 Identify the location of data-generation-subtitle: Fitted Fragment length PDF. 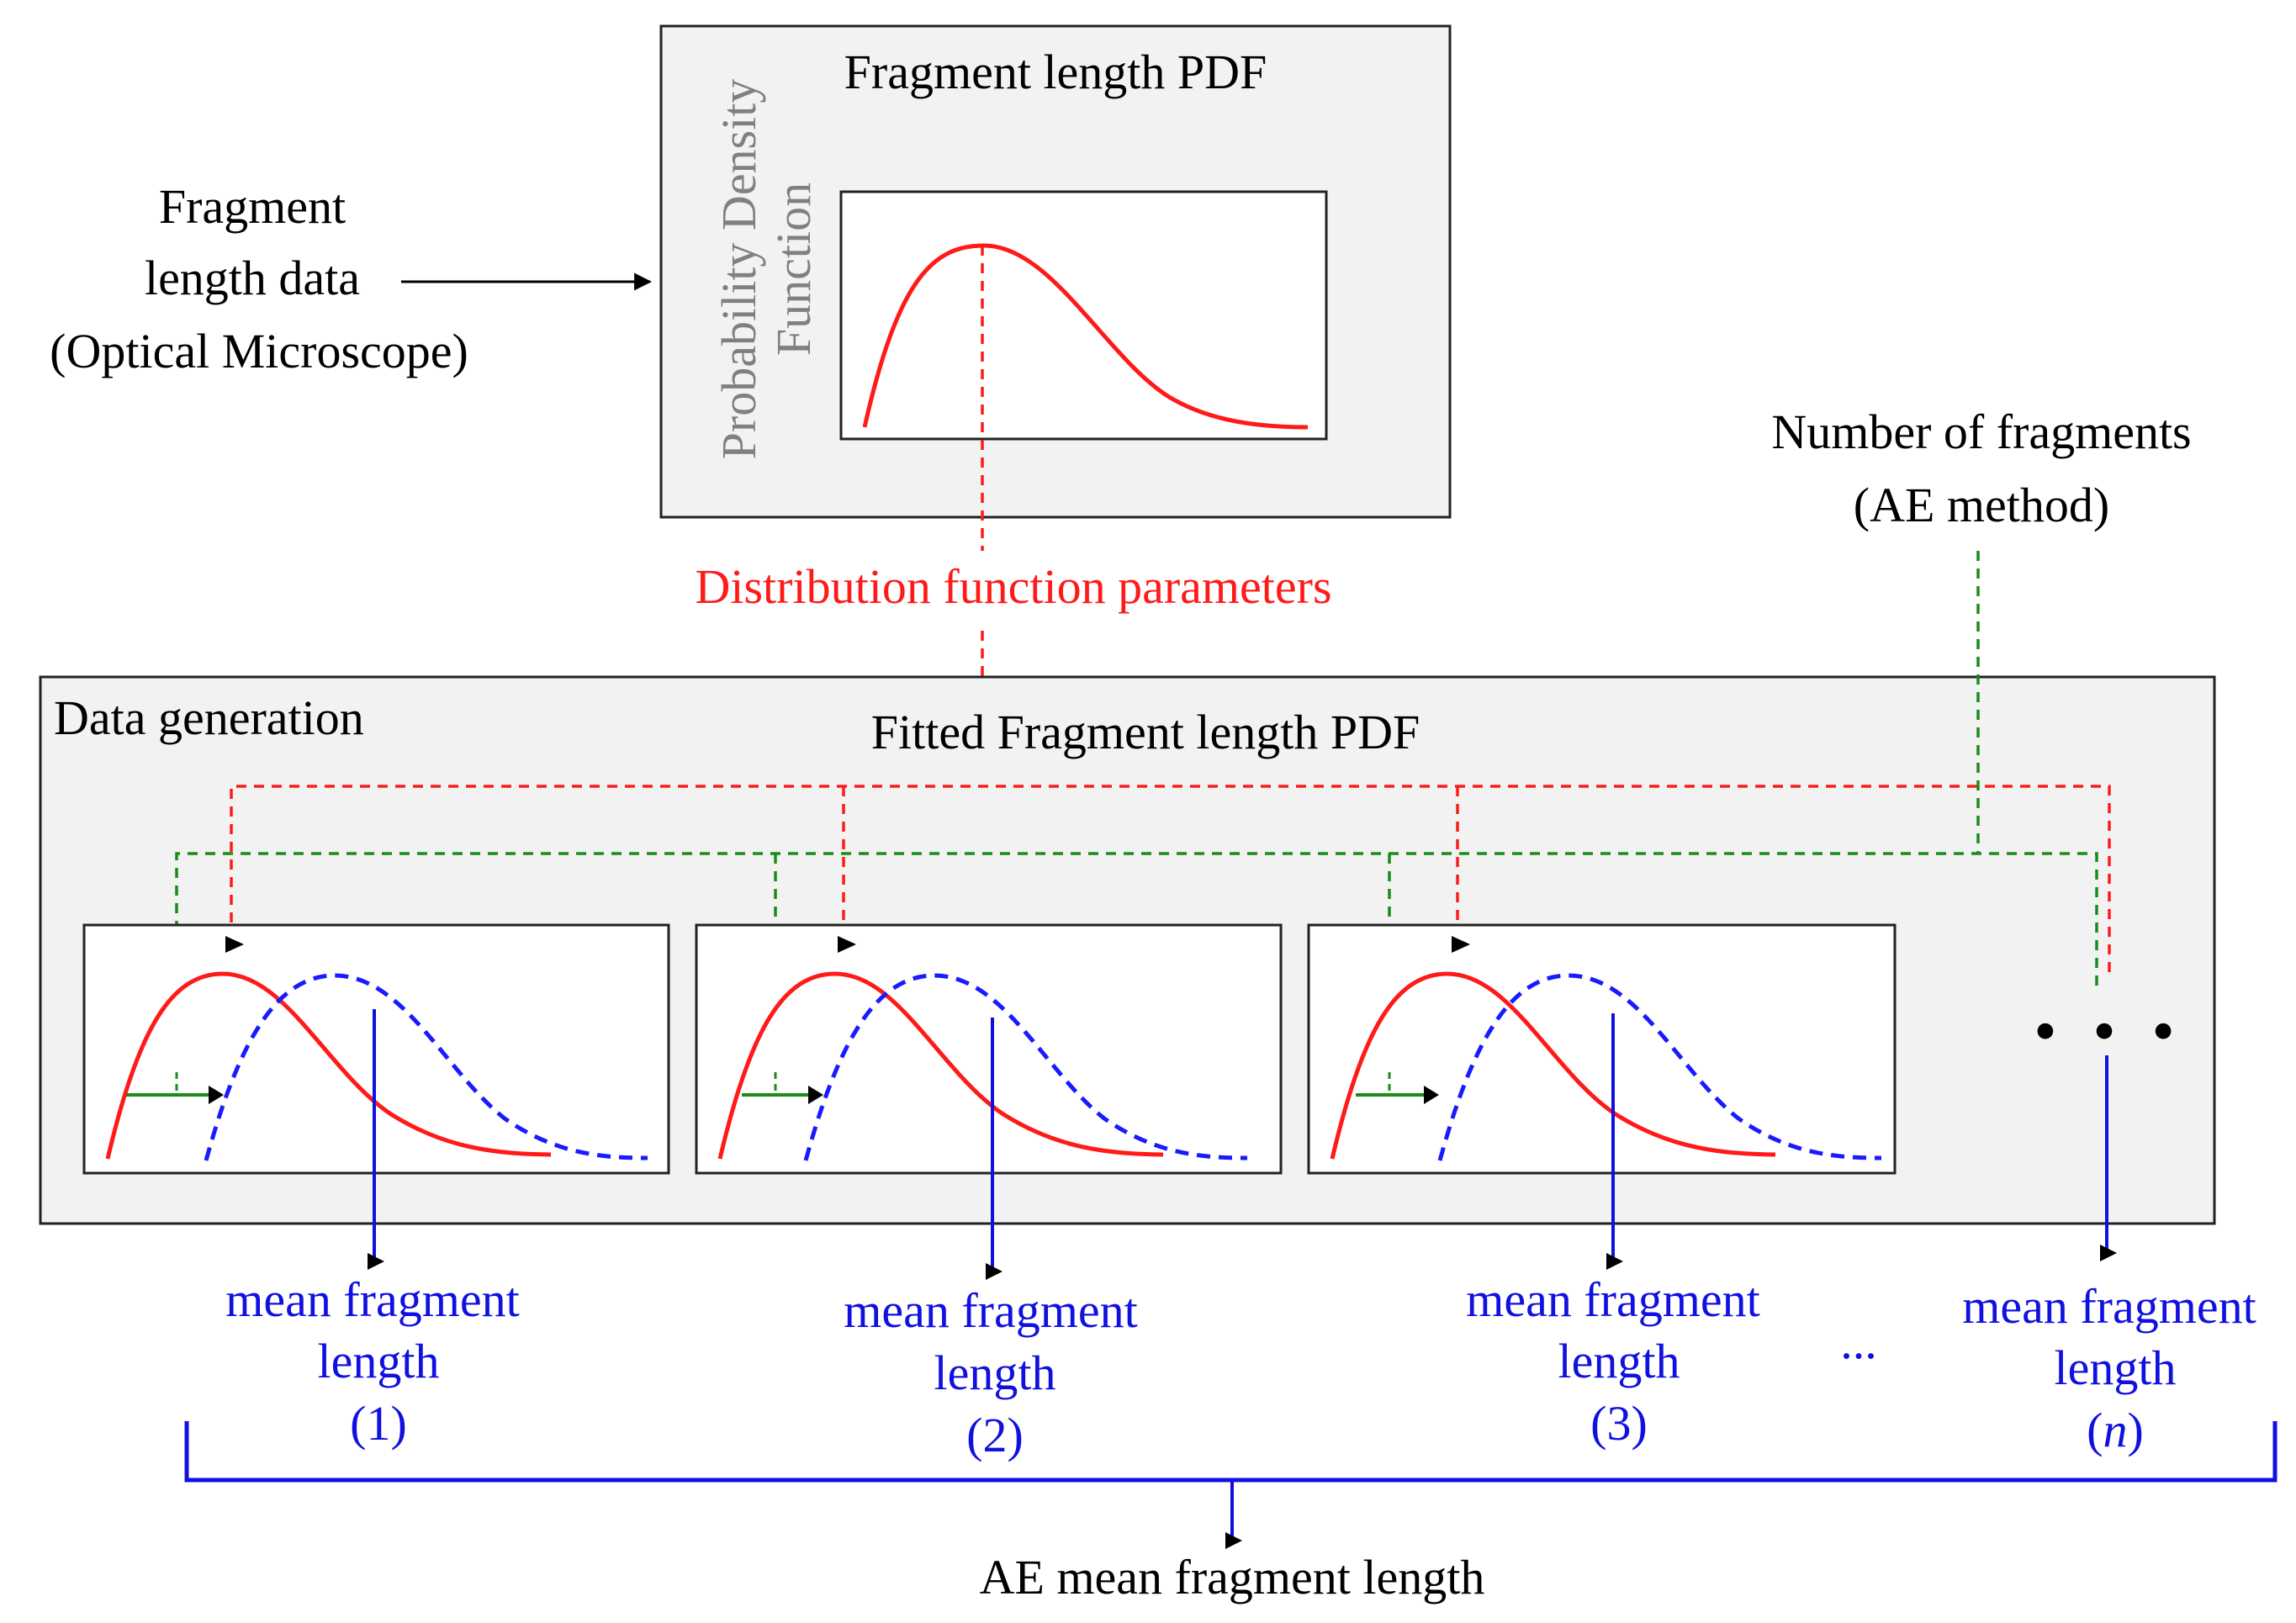
(1145, 732).